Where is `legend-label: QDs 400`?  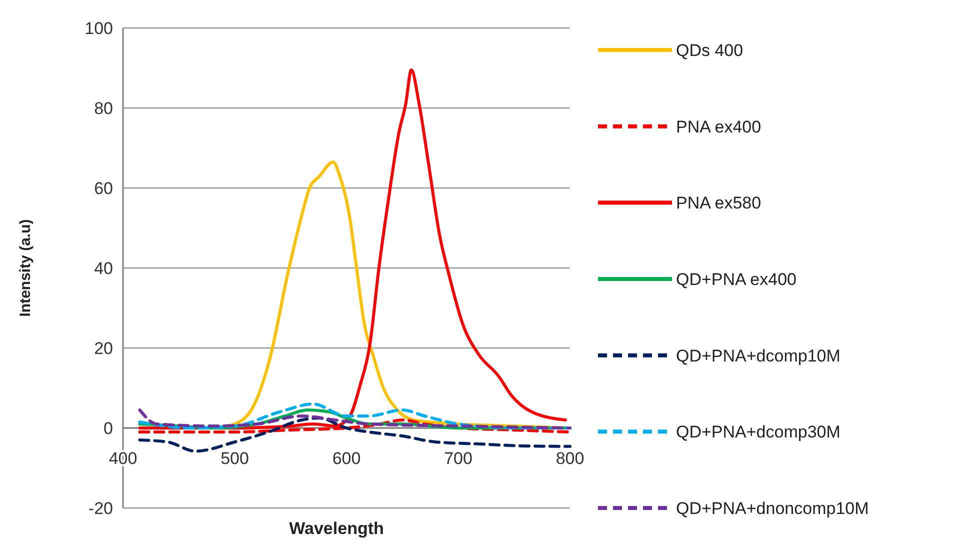
legend-label: QDs 400 is located at coordinates (710, 50).